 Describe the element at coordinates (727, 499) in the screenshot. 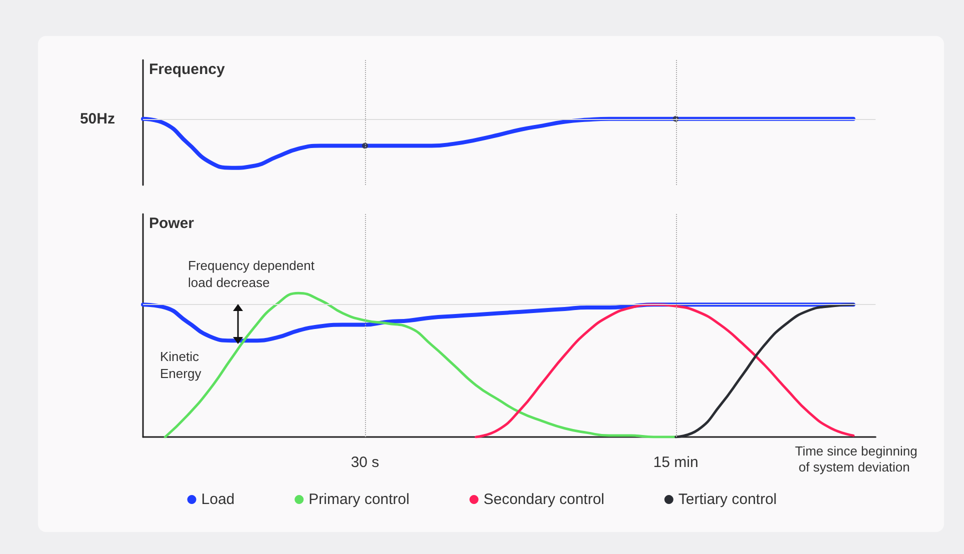

I see `legend-label: Tertiary control` at that location.